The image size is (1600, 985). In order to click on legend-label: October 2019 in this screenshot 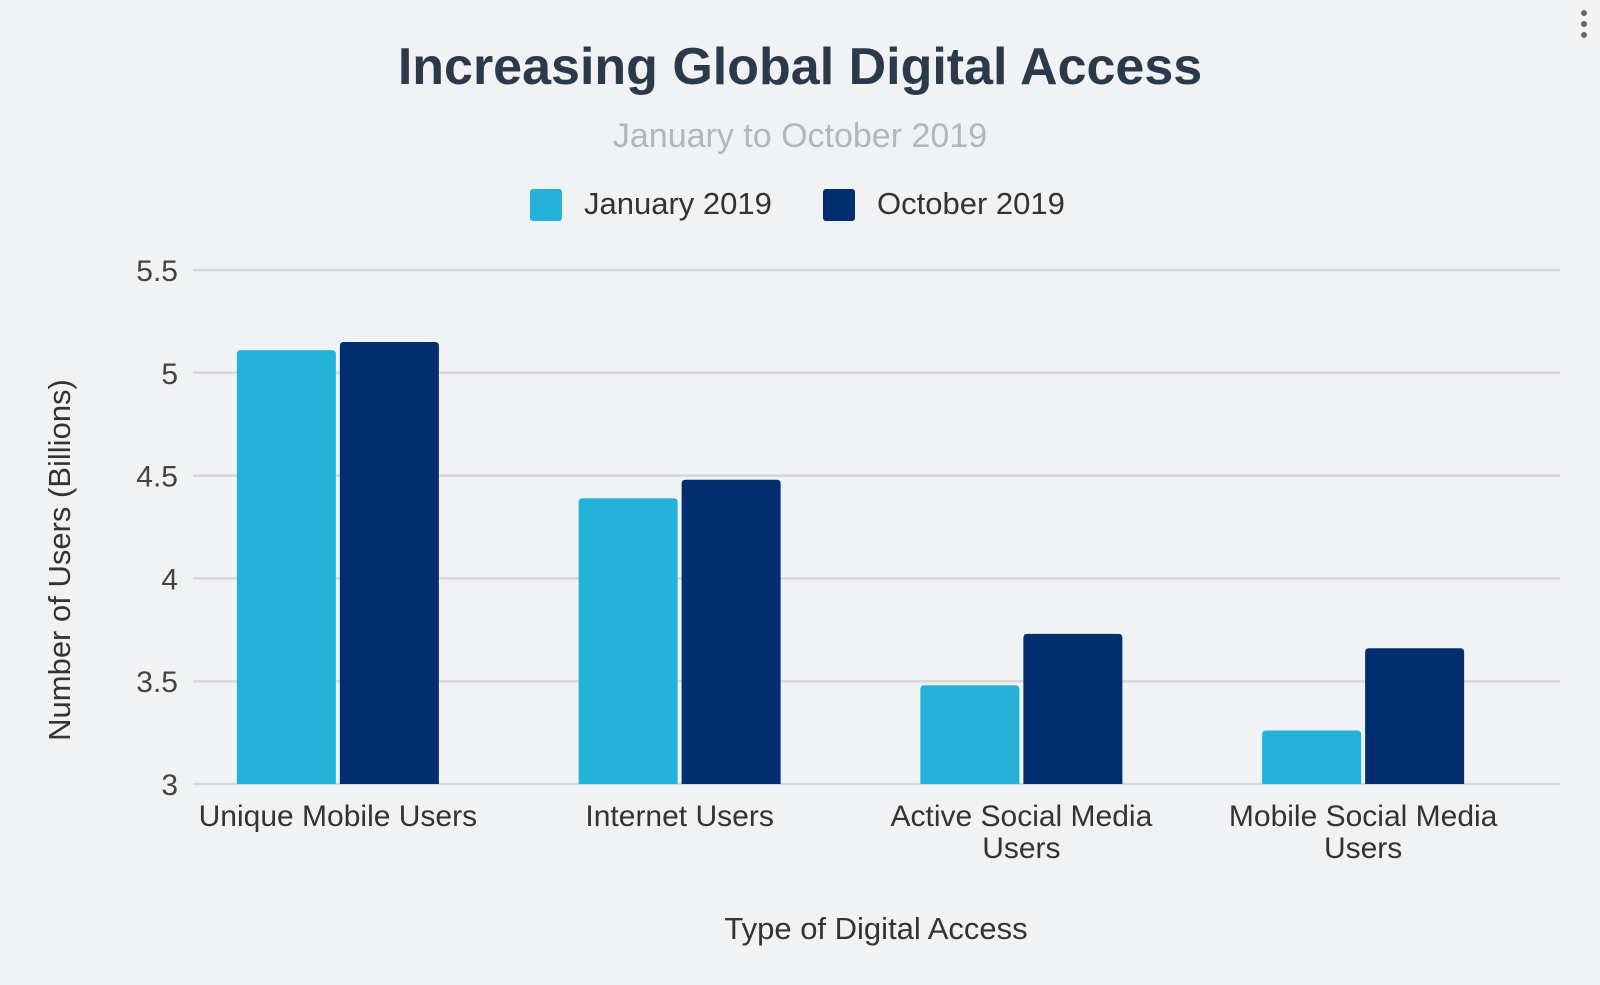, I will do `click(971, 203)`.